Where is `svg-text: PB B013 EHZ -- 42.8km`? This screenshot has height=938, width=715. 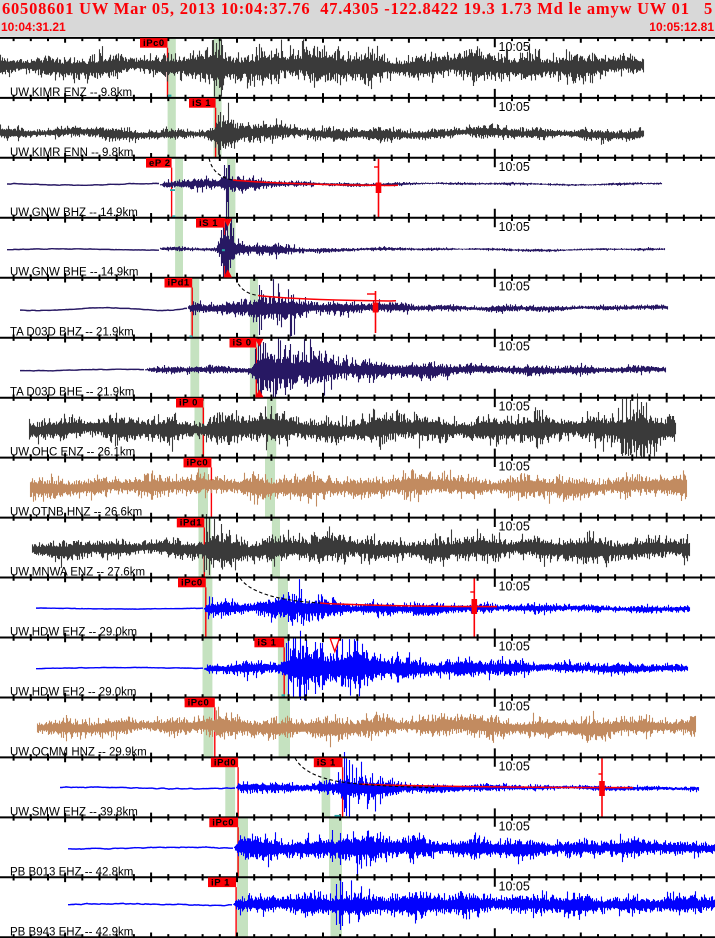
svg-text: PB B013 EHZ -- 42.8km is located at coordinates (71, 872).